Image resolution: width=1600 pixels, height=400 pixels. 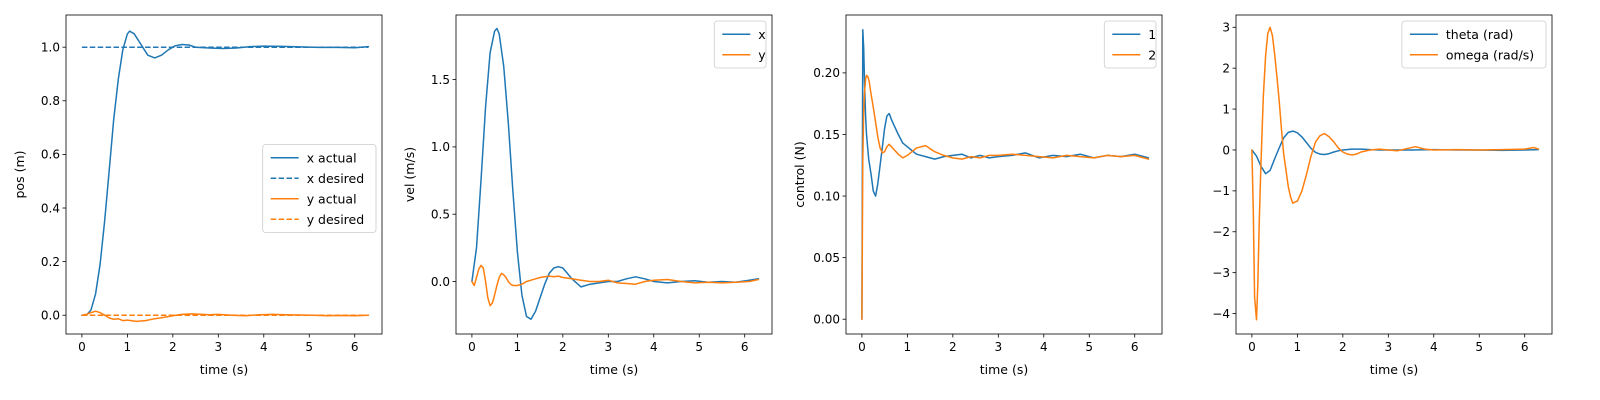 I want to click on y-axis-label: control (N), so click(x=799, y=174).